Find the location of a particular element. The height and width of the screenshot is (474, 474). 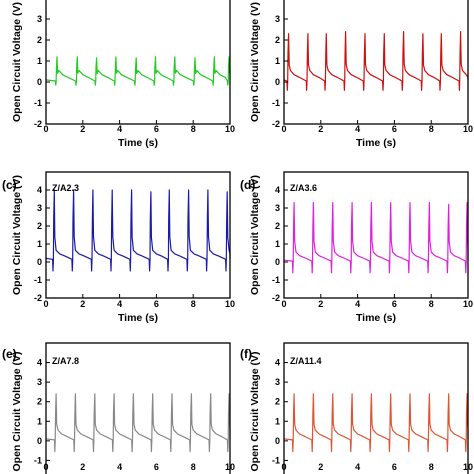

panel-label: Z/A11.4 is located at coordinates (306, 361).